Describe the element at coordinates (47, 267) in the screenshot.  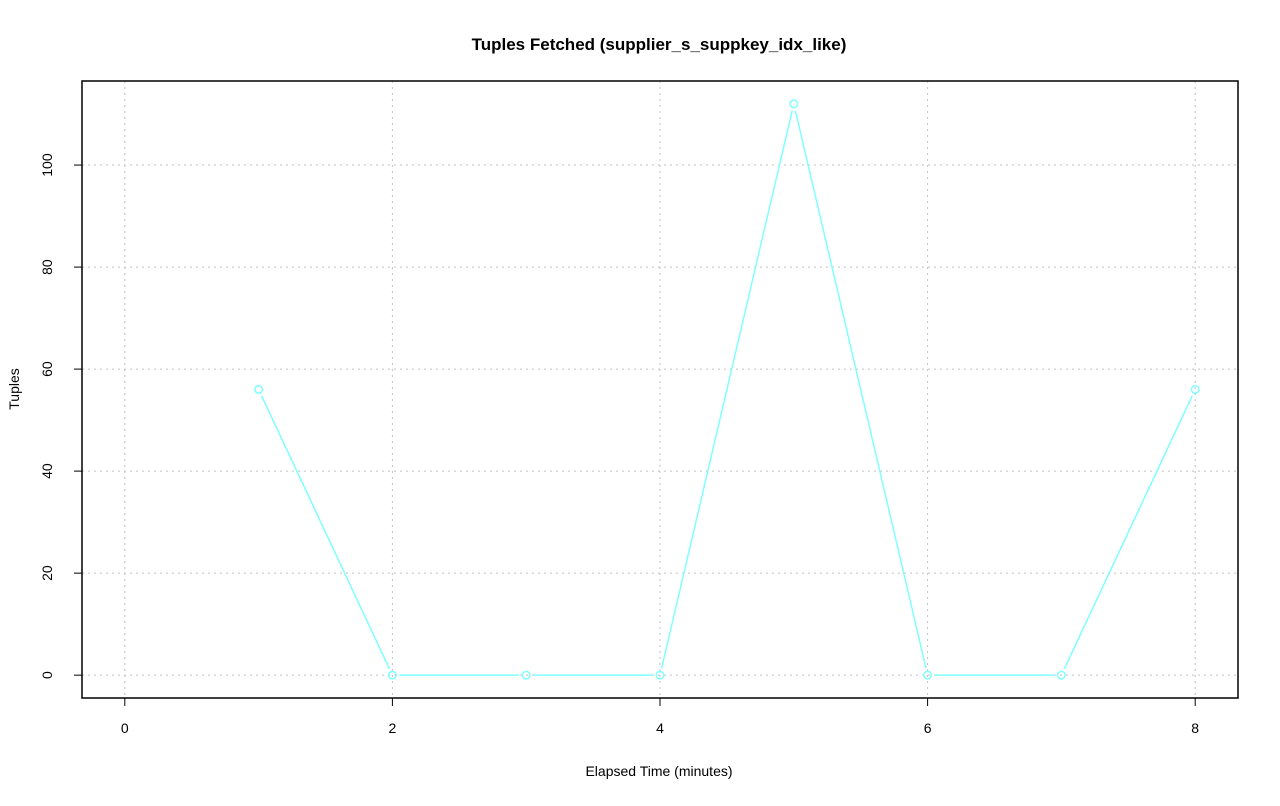
I see `y-tick-label: 80` at that location.